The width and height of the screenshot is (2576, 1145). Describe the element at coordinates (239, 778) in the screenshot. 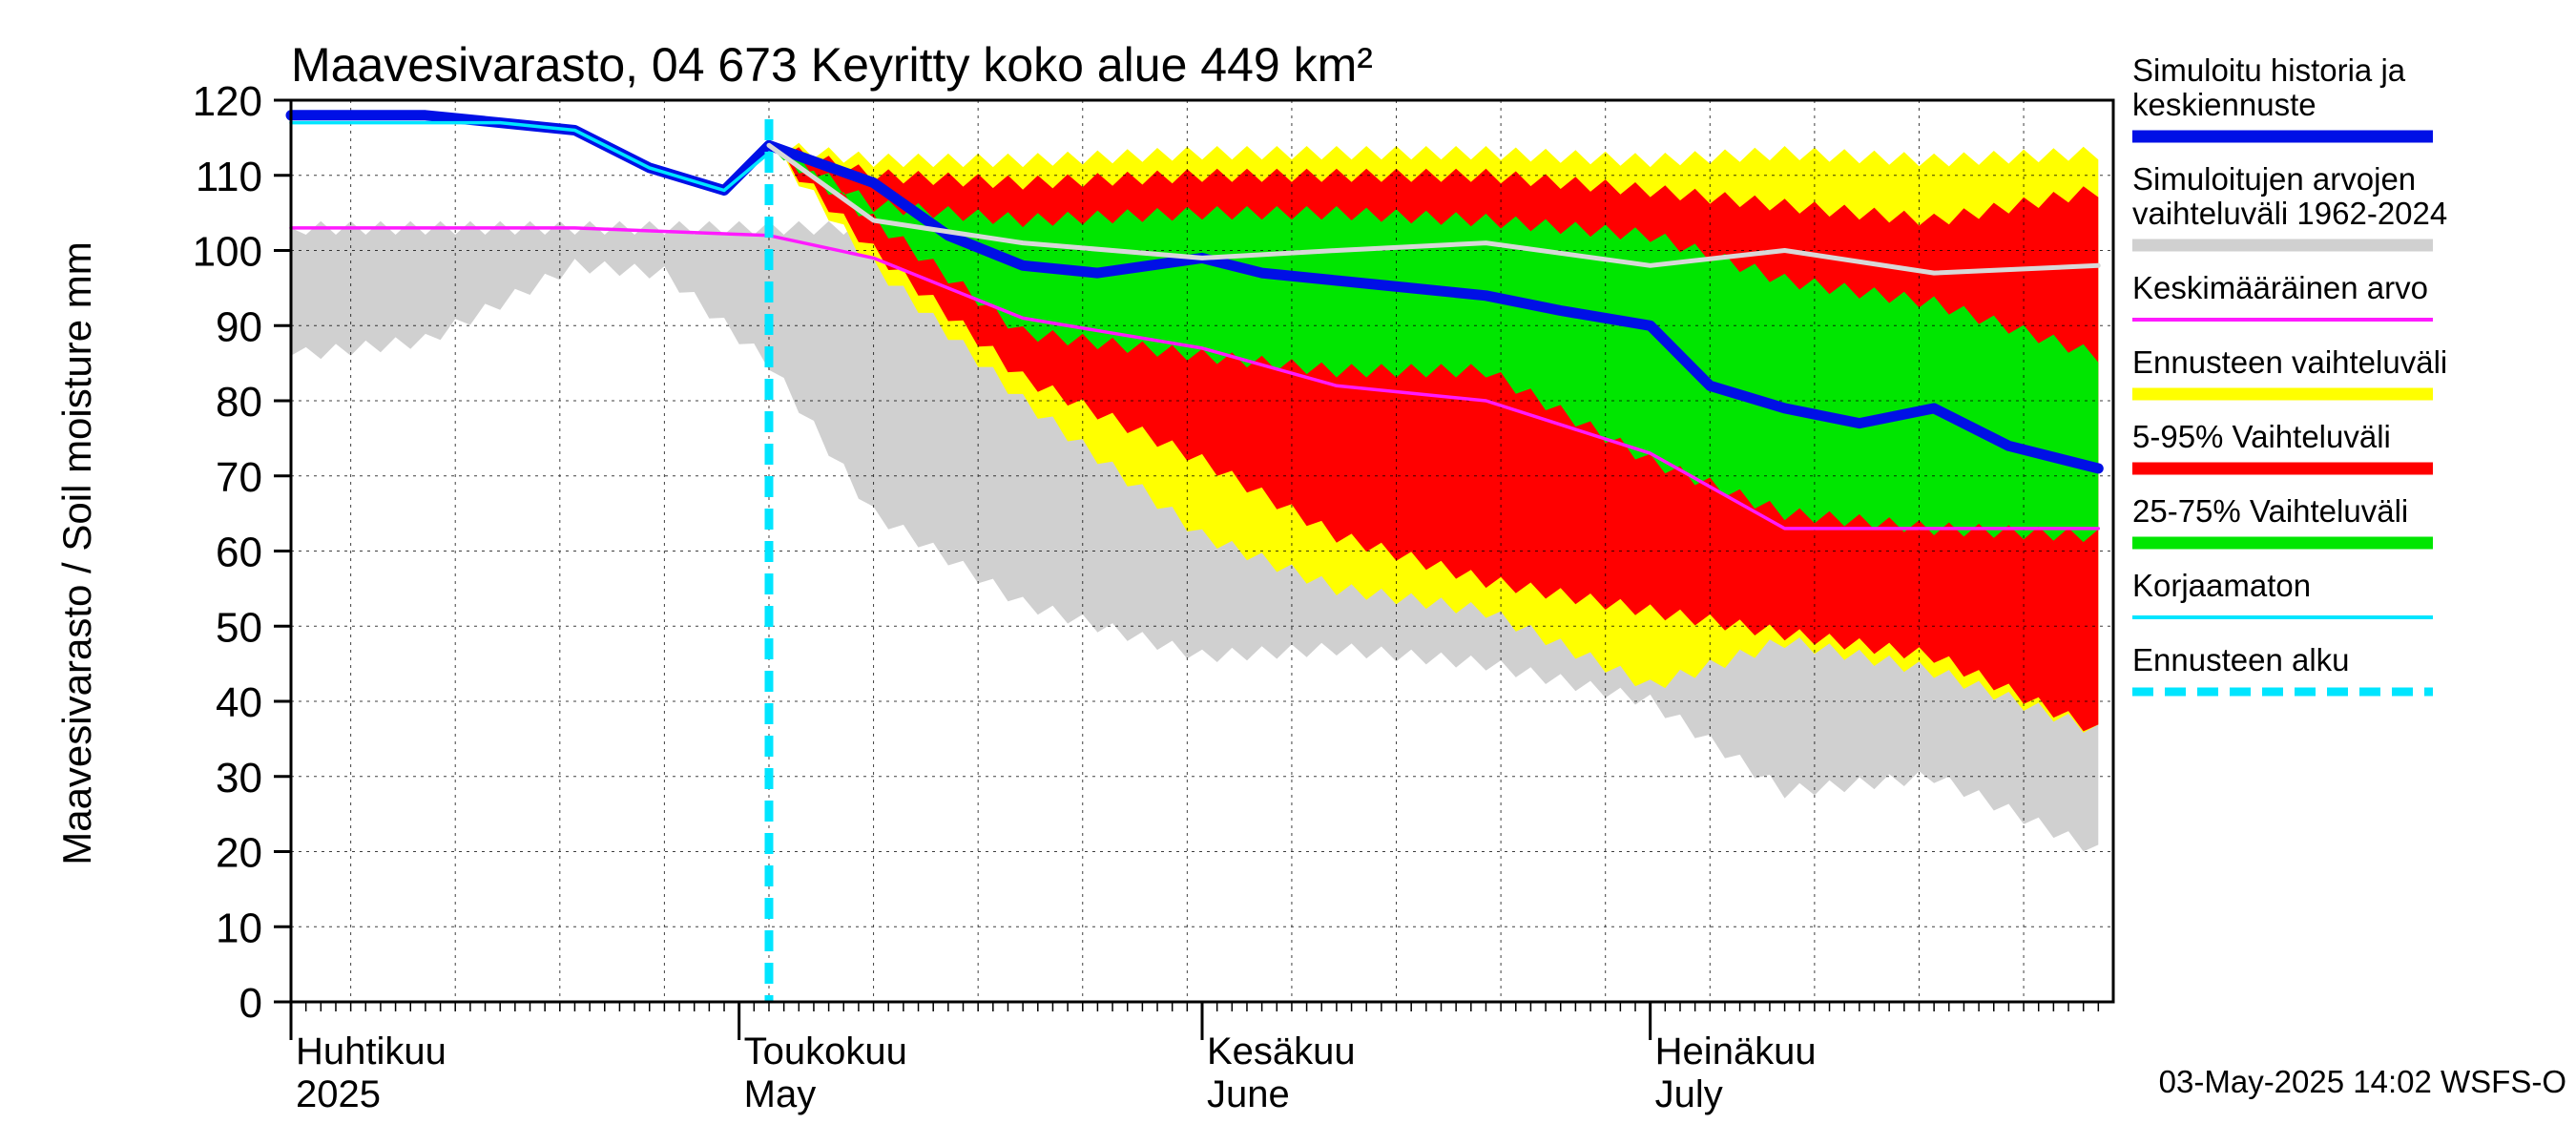

I see `y-tick-label: 30` at that location.